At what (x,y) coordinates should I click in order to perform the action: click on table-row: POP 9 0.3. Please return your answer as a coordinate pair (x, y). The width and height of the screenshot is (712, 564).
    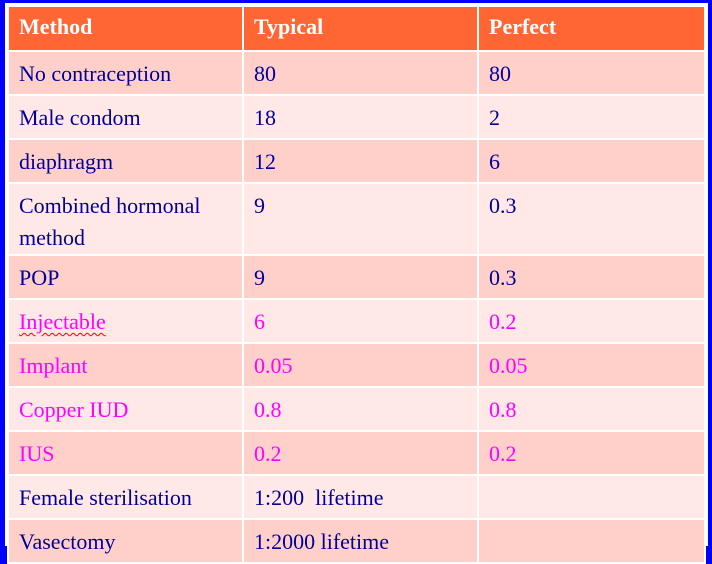
    Looking at the image, I should click on (356, 277).